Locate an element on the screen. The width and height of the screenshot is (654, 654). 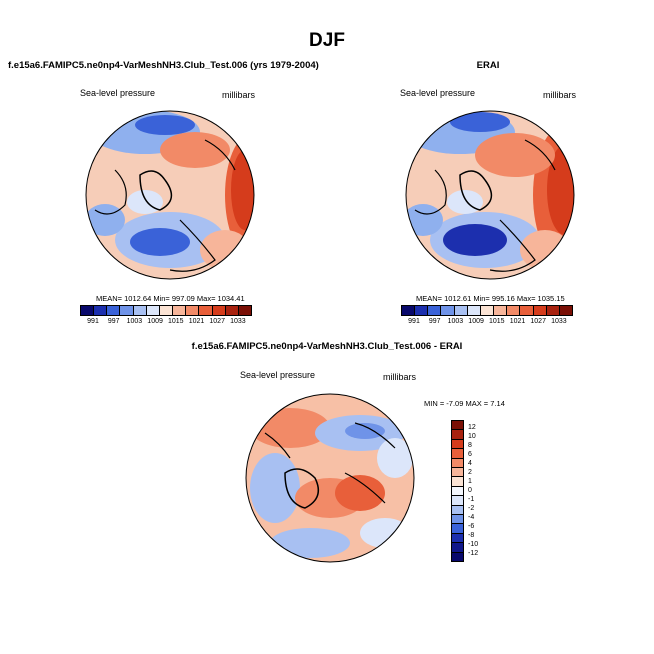
tick-label: 10 is located at coordinates (472, 436).